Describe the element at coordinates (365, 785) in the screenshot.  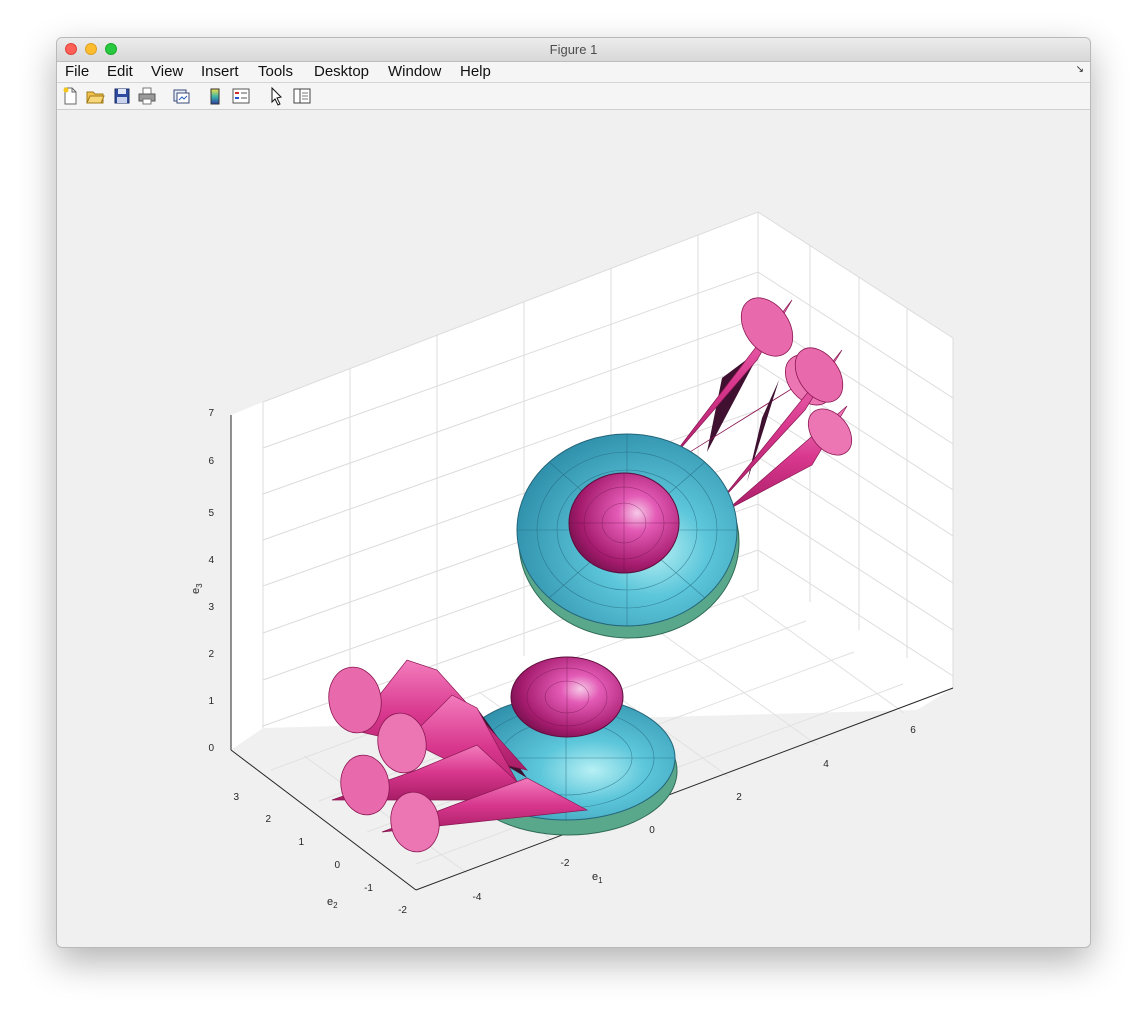
I see `lower-cone-3-base` at that location.